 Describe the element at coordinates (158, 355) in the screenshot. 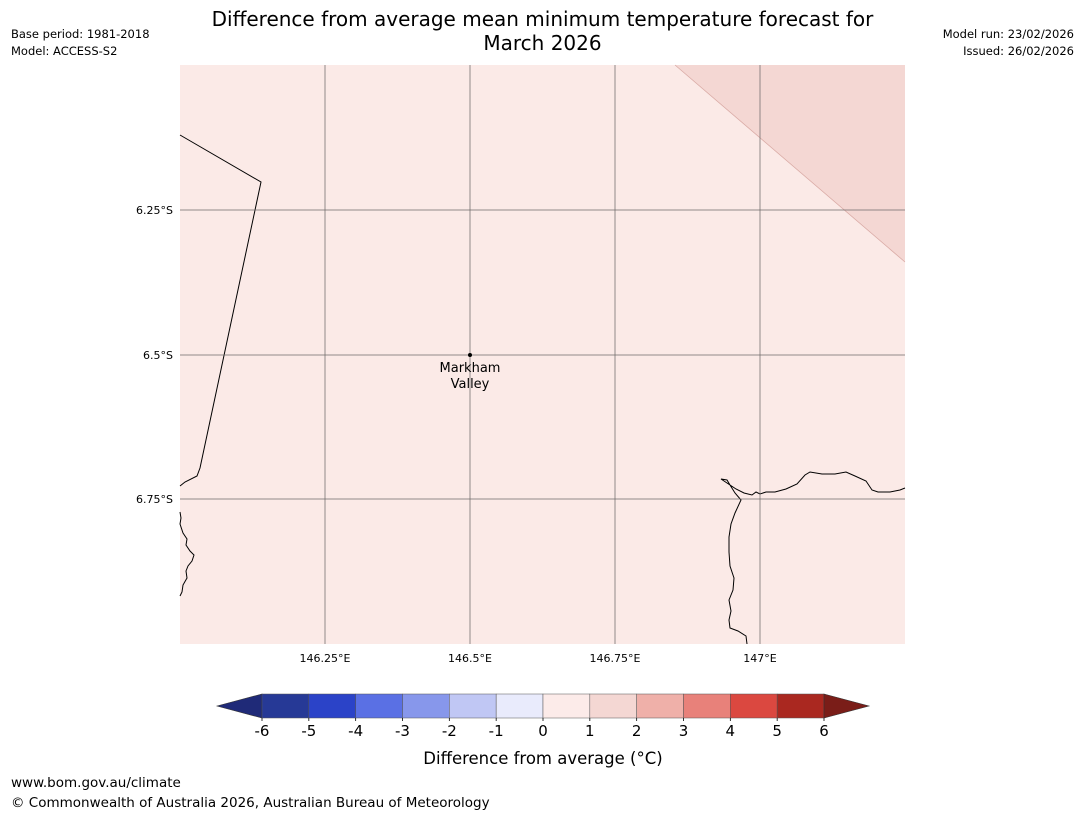

I see `lat-label-6-5: 6.5°S` at that location.